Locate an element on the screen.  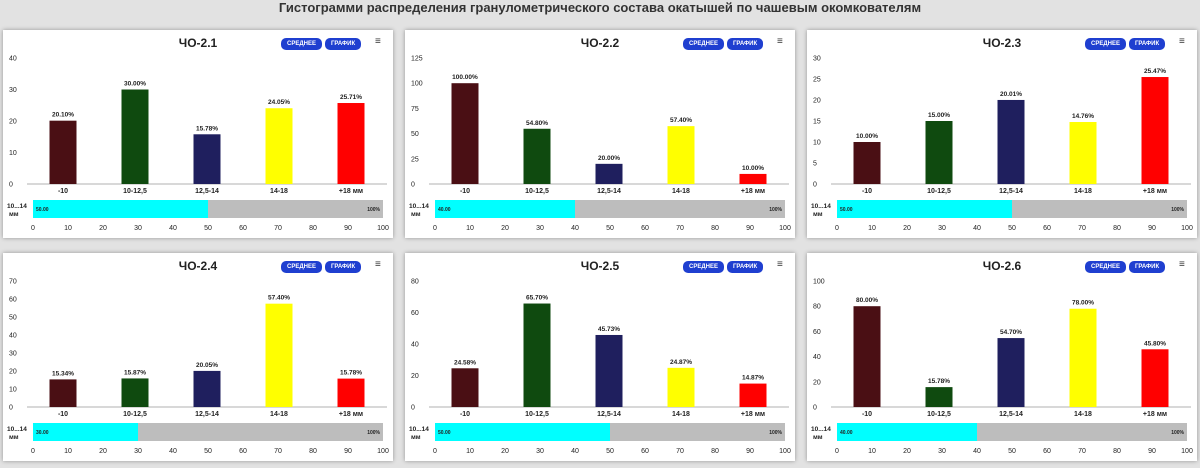
progress-value-label: 50.00 is located at coordinates (42, 210).